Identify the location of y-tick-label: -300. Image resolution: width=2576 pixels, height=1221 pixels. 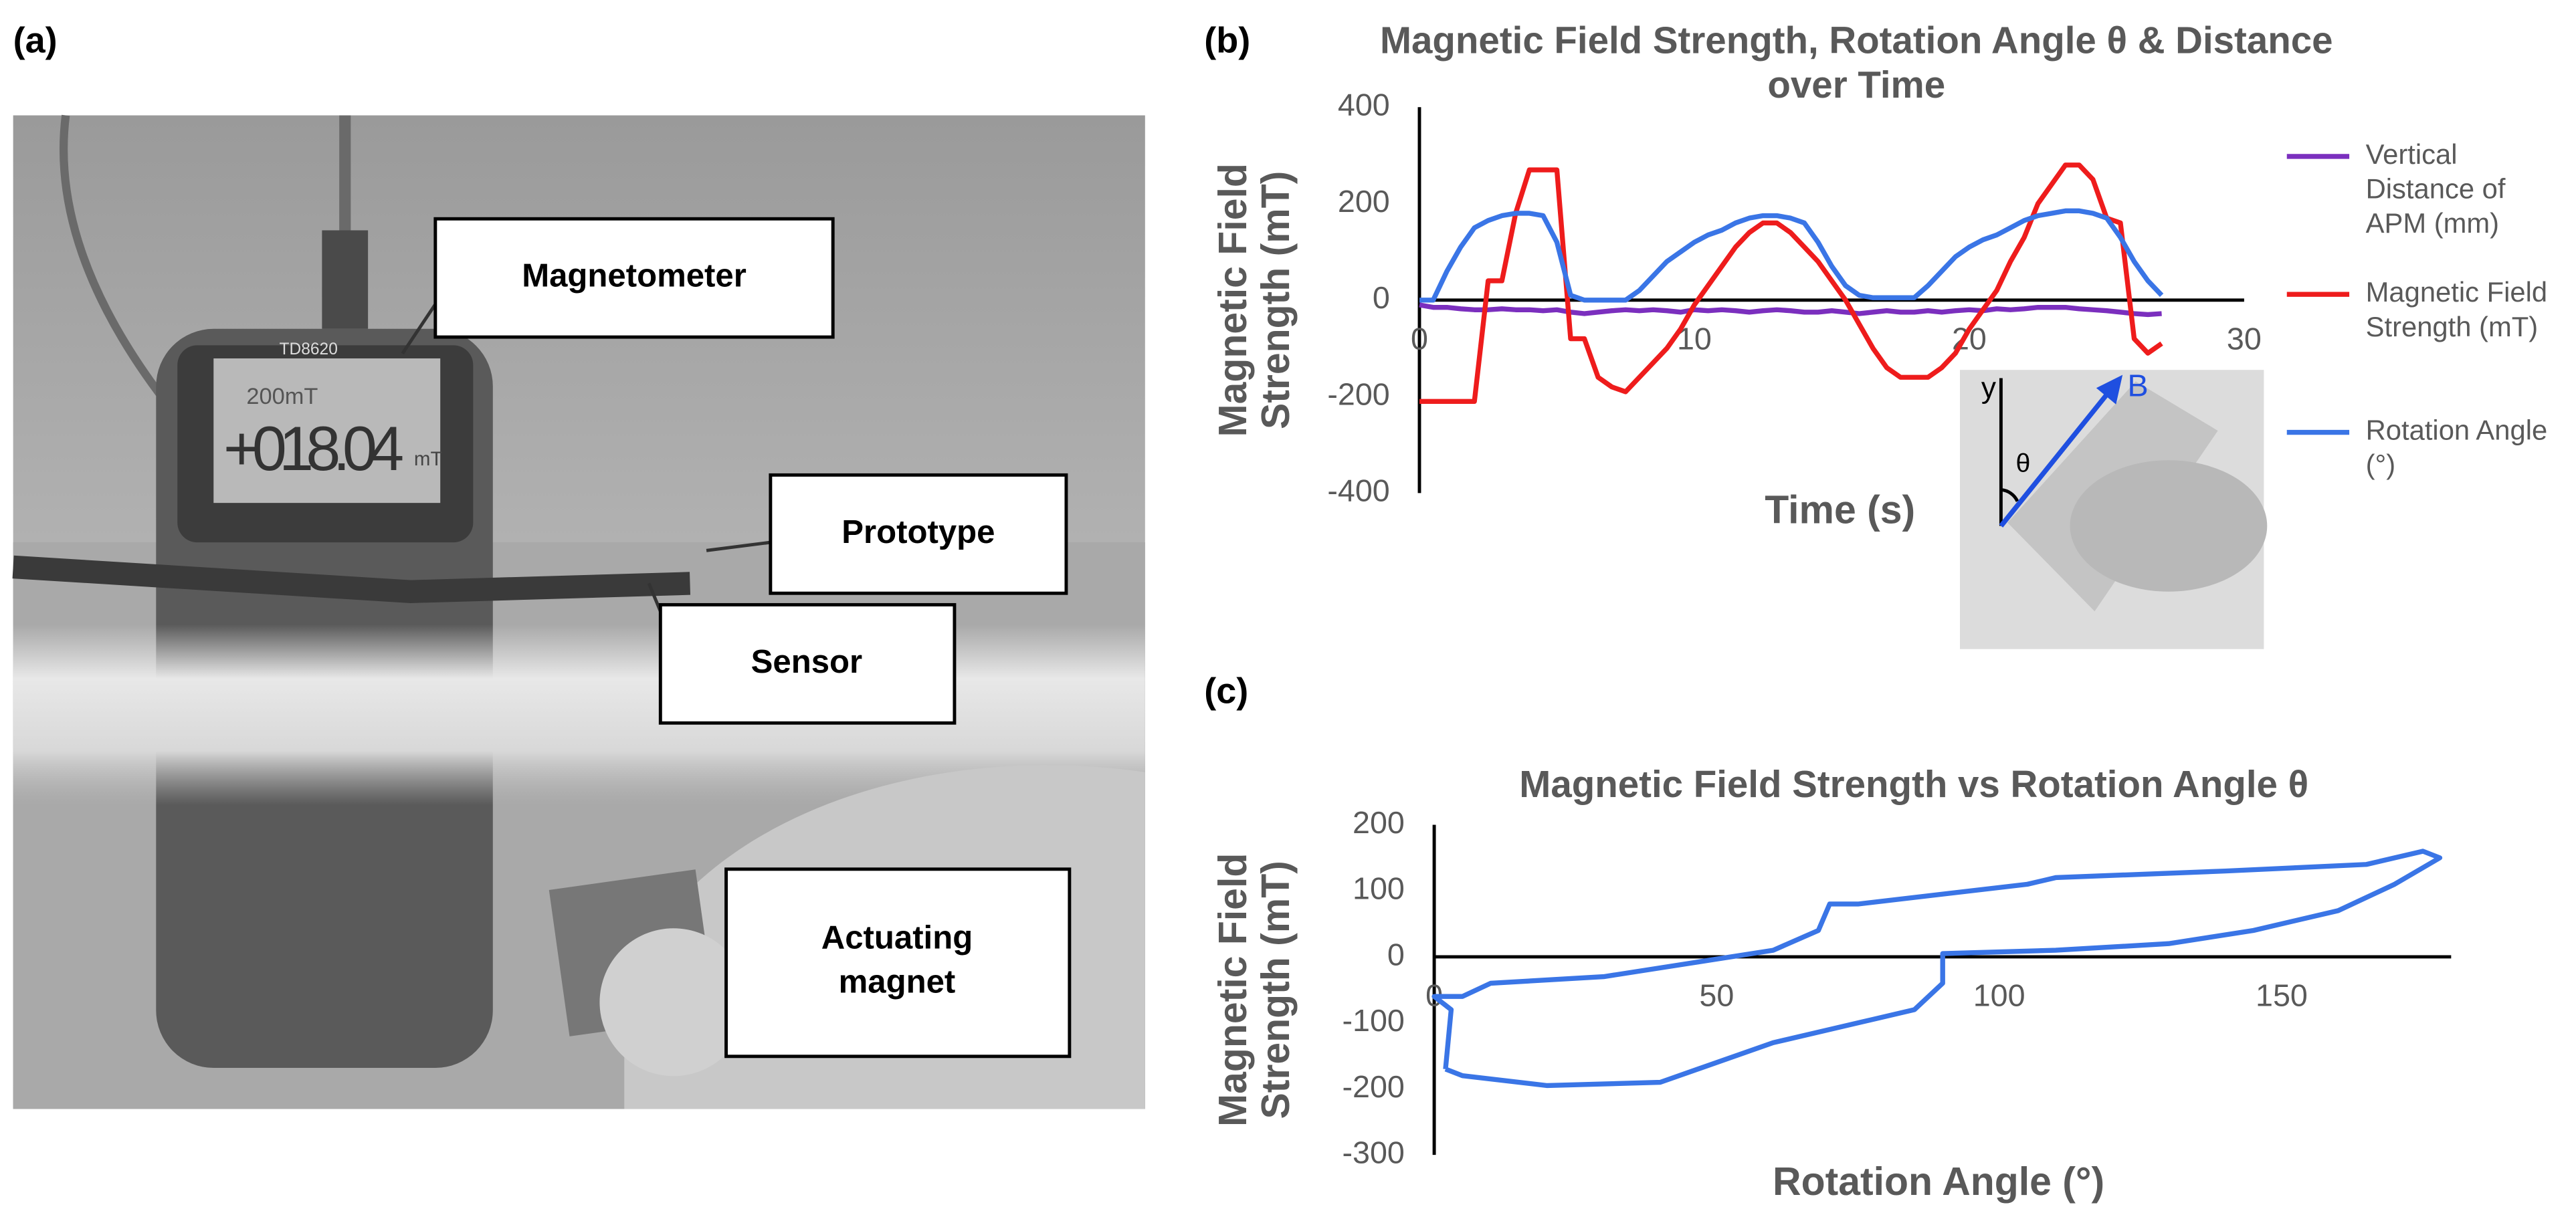
(1373, 1152).